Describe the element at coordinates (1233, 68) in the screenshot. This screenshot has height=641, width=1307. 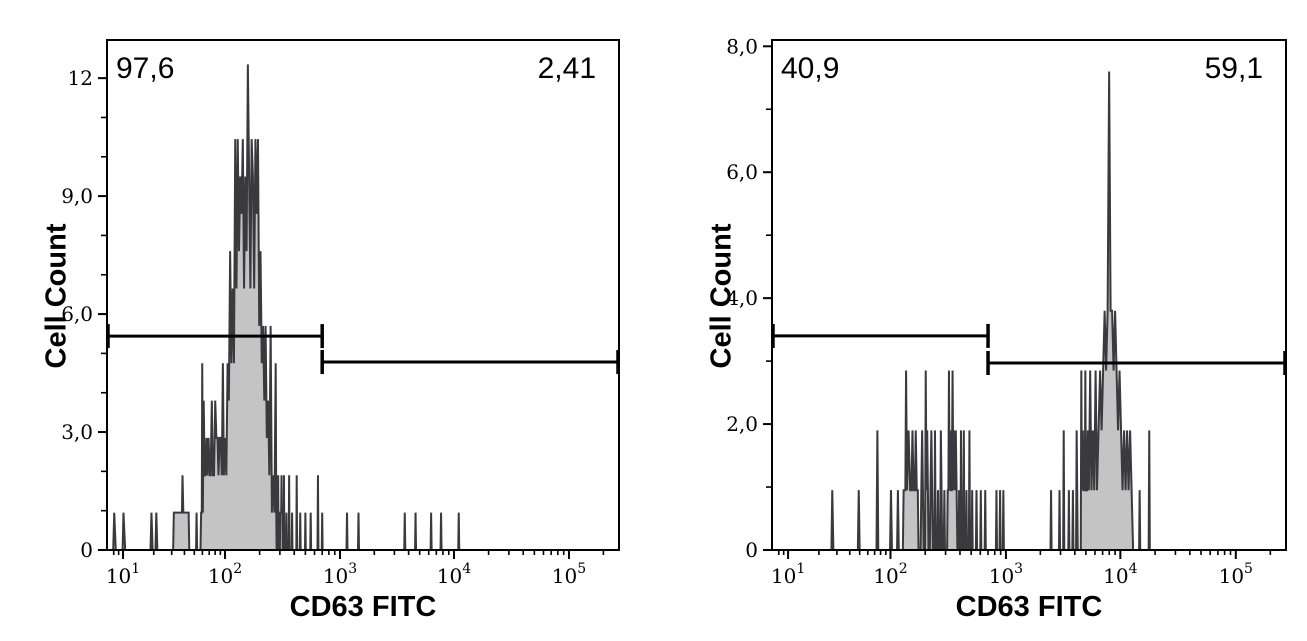
I see `right-plot-gate-percent-positive: 59,1` at that location.